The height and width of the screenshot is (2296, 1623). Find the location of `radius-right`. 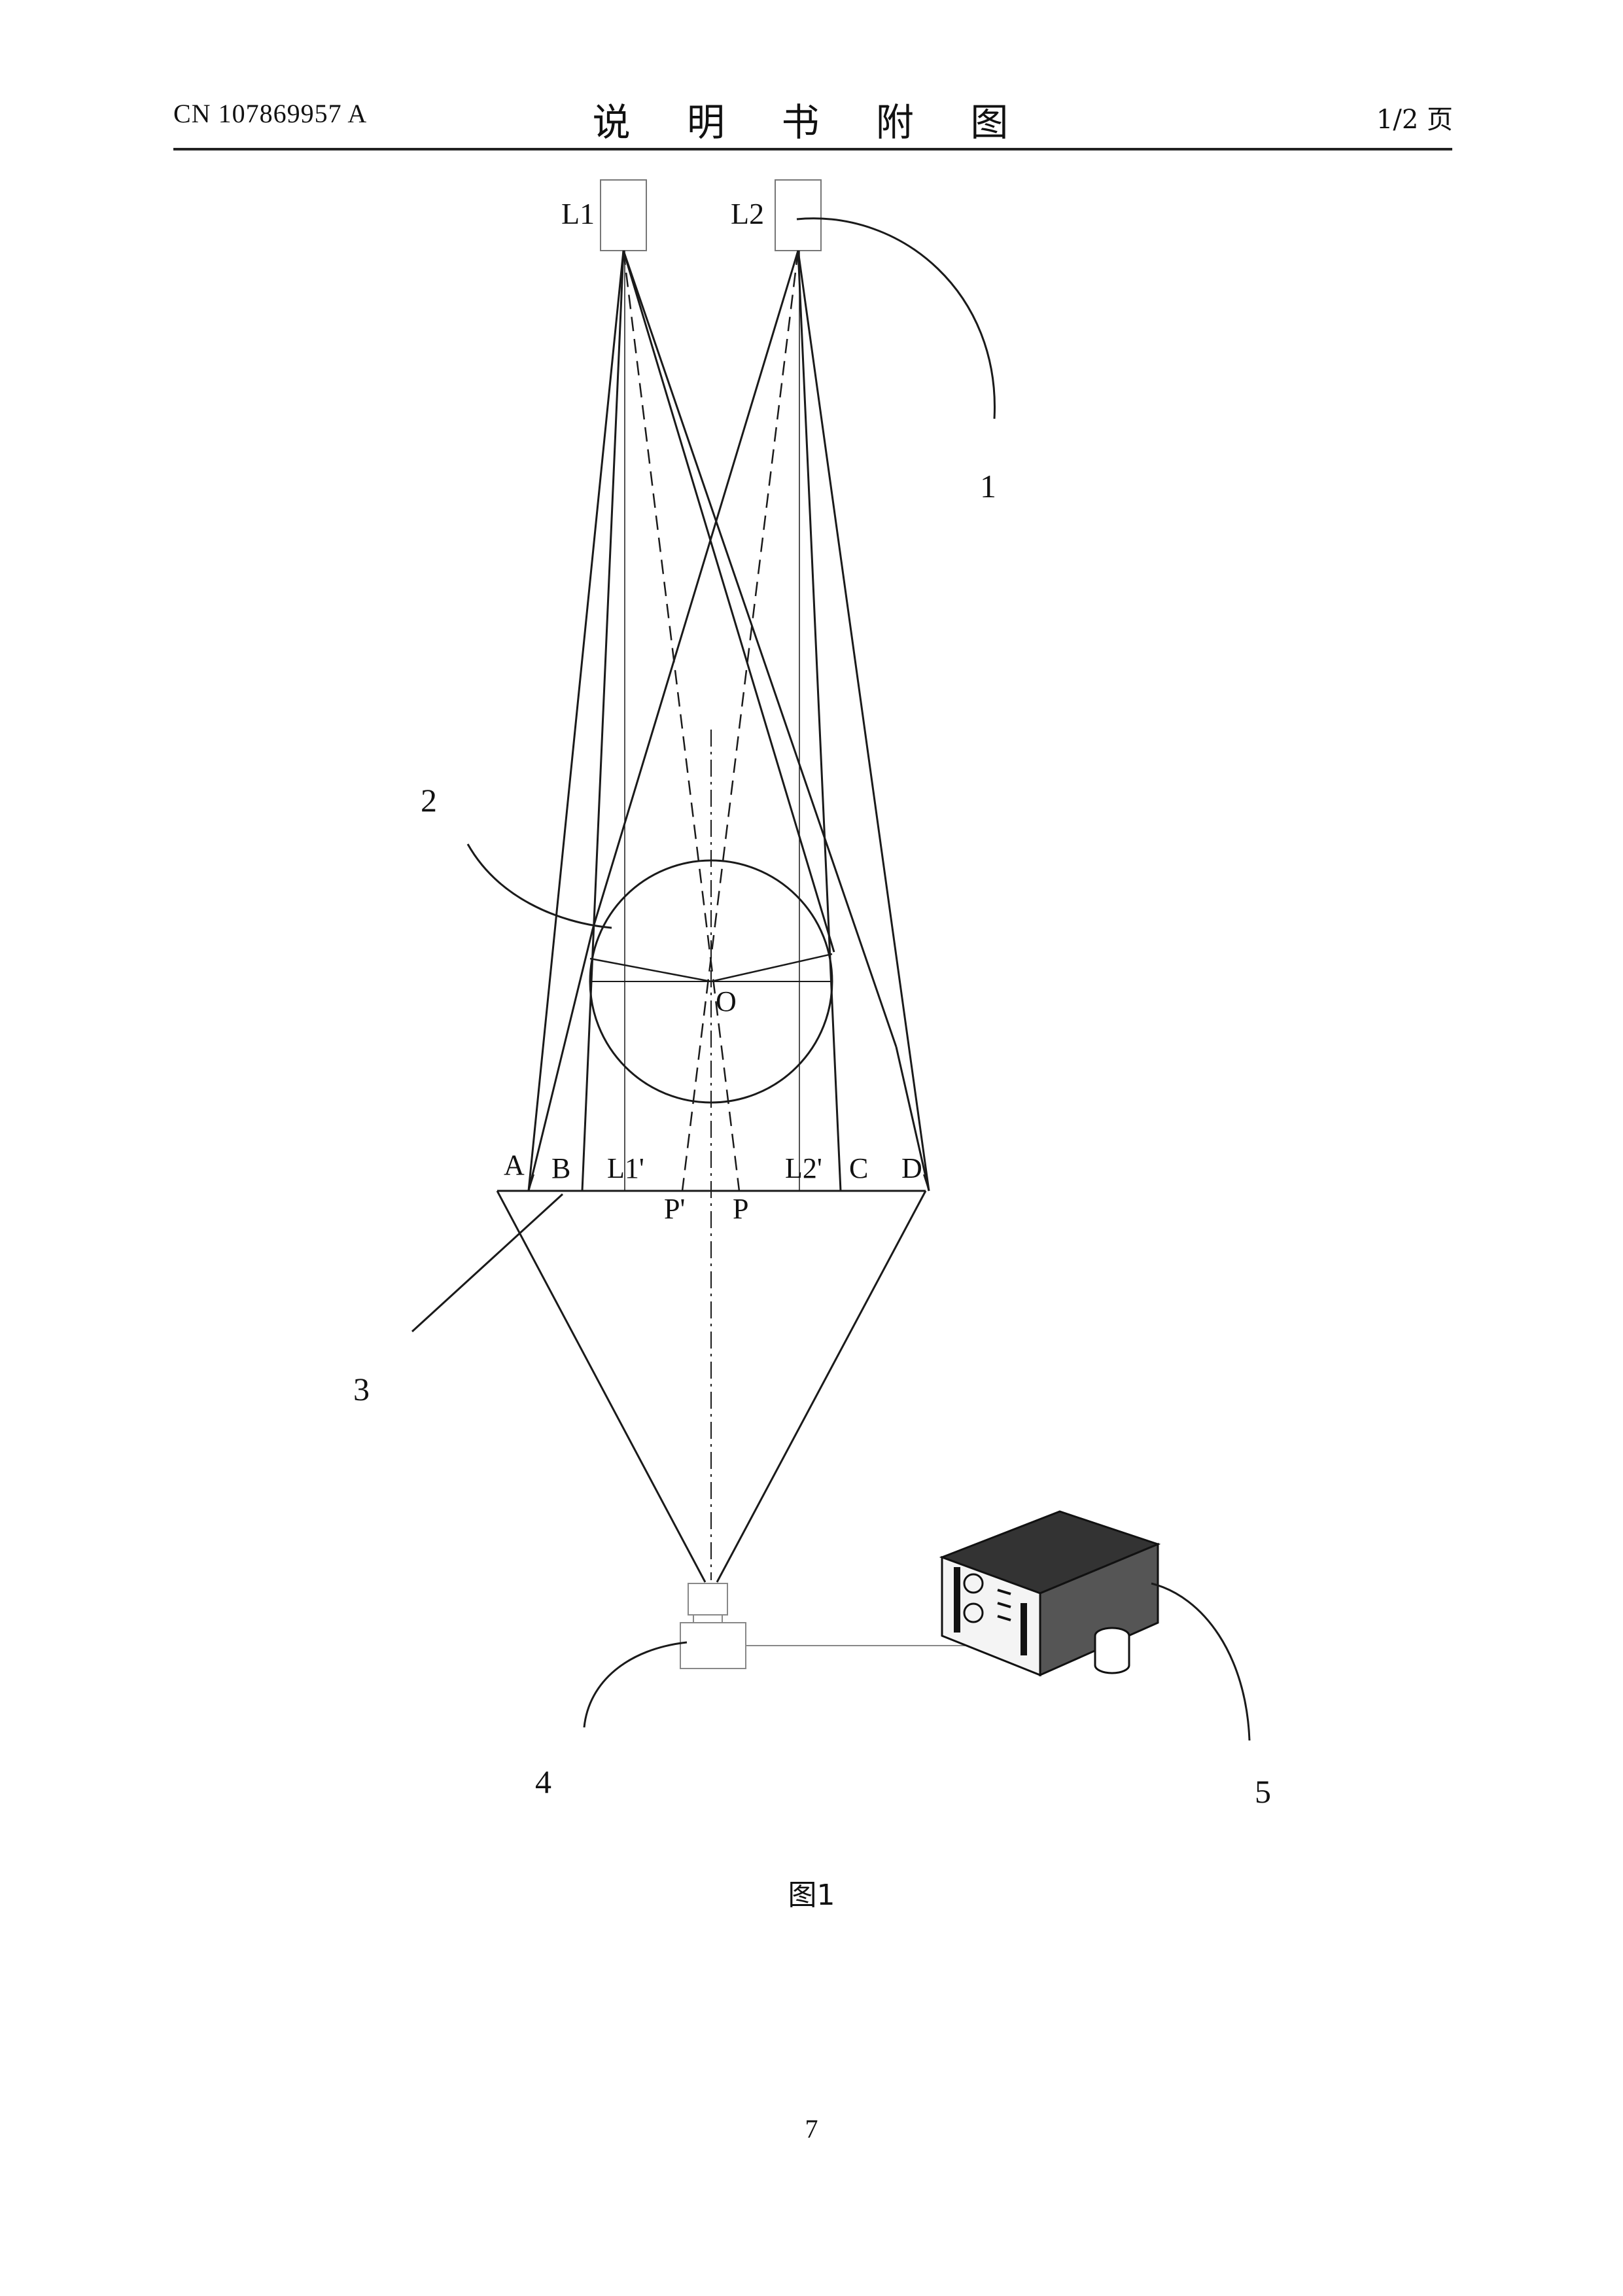

radius-right is located at coordinates (772, 968).